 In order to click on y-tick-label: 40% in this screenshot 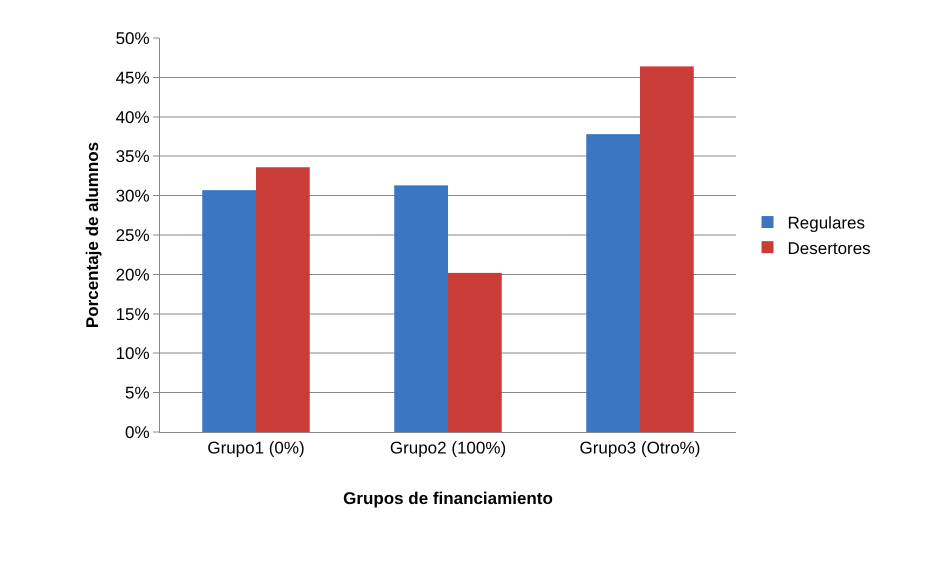, I will do `click(133, 117)`.